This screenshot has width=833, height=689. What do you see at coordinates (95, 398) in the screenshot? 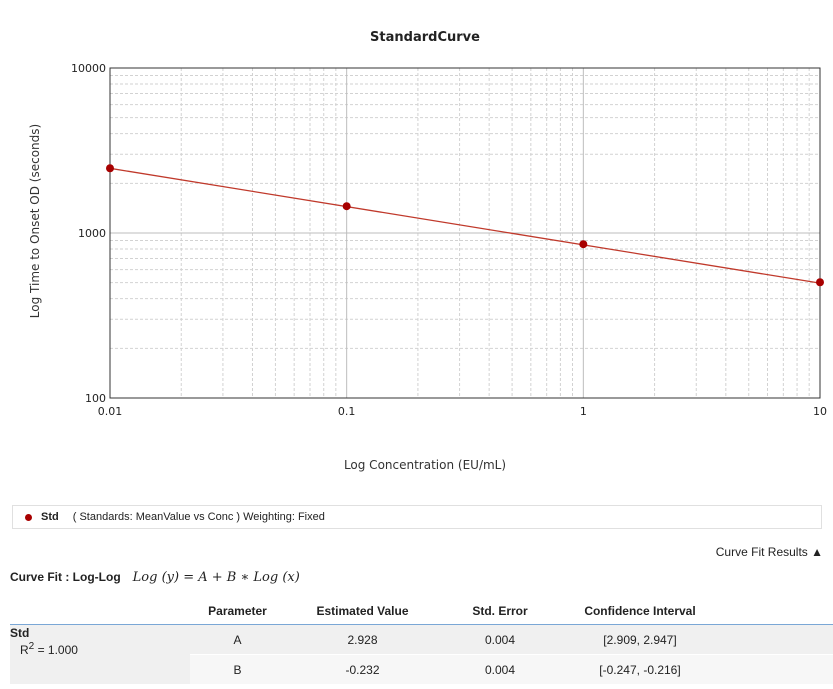
I see `y-tick-label: 100` at bounding box center [95, 398].